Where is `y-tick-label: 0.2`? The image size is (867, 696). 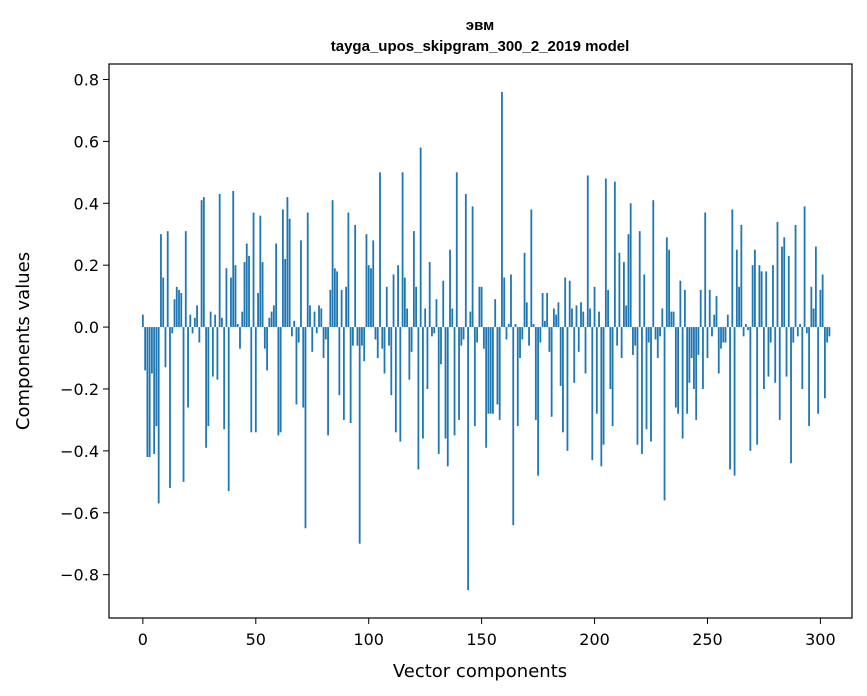 y-tick-label: 0.2 is located at coordinates (86, 265).